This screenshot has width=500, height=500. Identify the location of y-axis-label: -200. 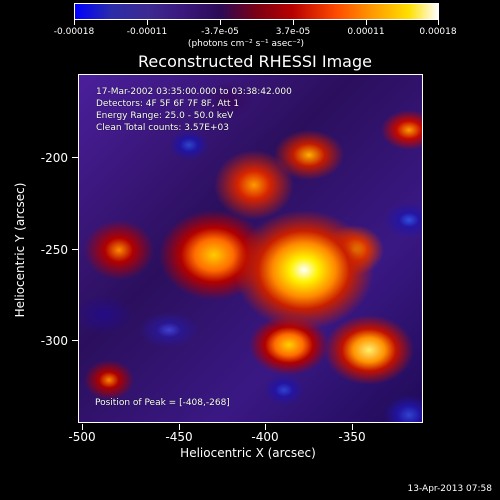
(54, 158).